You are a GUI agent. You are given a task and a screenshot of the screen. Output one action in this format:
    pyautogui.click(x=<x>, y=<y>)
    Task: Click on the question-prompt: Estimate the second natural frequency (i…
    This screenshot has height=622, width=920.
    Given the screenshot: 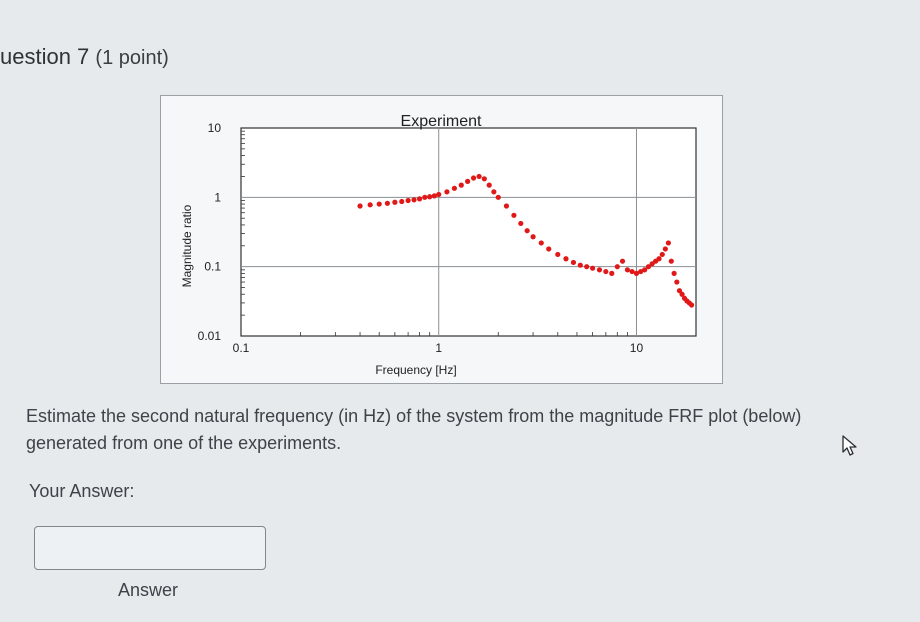 What is the action you would take?
    pyautogui.click(x=414, y=429)
    